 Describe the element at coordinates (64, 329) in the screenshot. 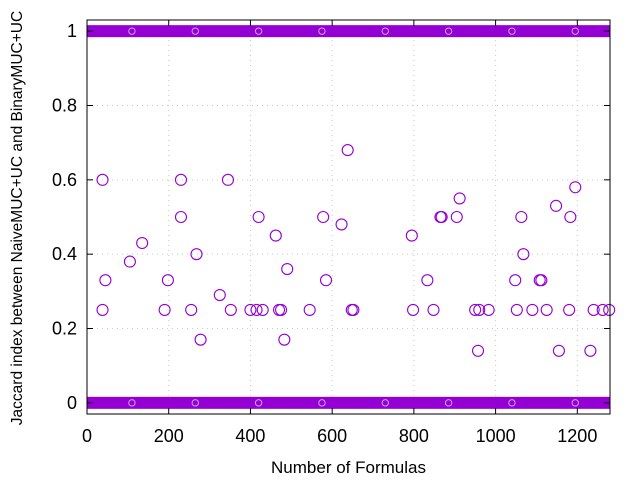

I see `y-tick-label: 0.2` at that location.